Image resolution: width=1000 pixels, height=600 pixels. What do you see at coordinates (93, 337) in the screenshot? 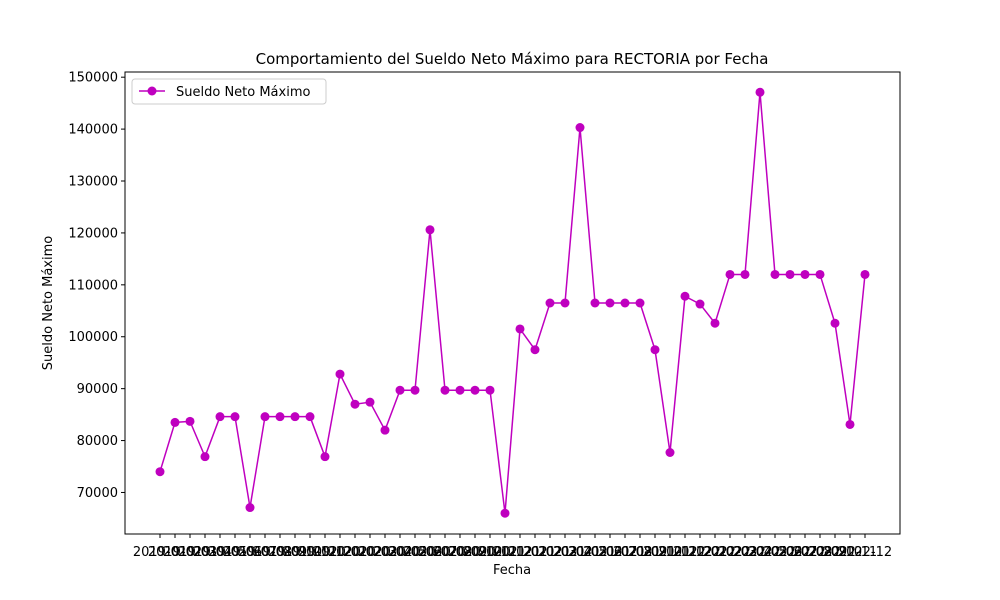
I see `y-tick-label: 100000` at bounding box center [93, 337].